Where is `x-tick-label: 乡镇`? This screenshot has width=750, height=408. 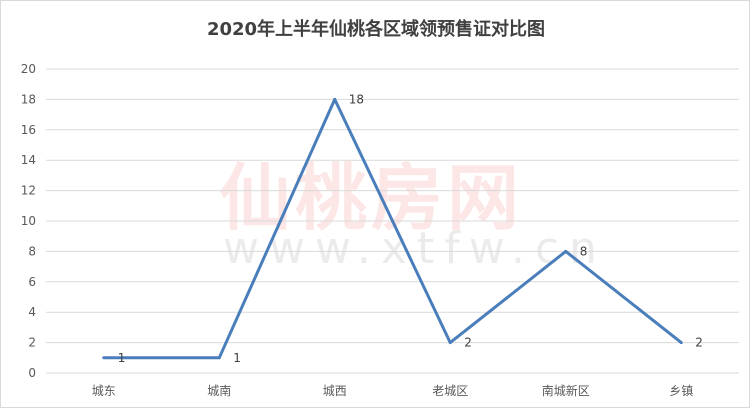
x-tick-label: 乡镇 is located at coordinates (681, 391).